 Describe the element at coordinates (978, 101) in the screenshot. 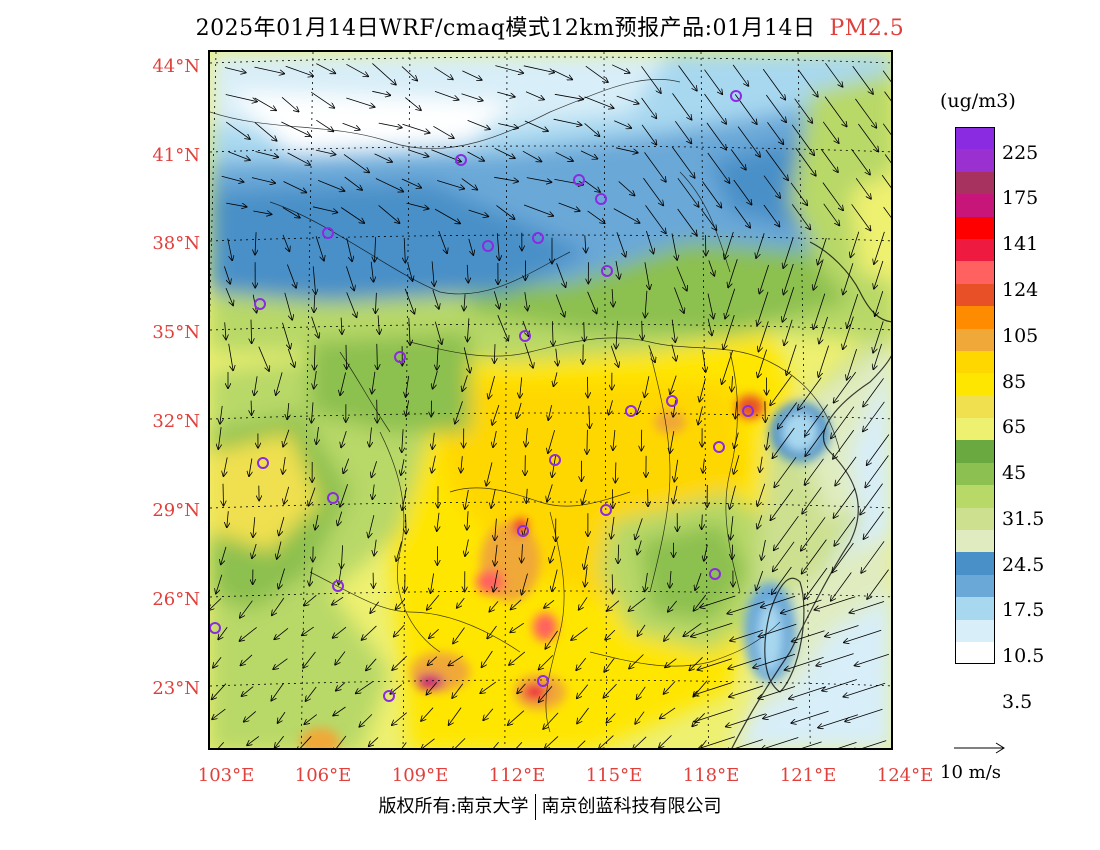

I see `legend-unit: (ug/m3)` at that location.